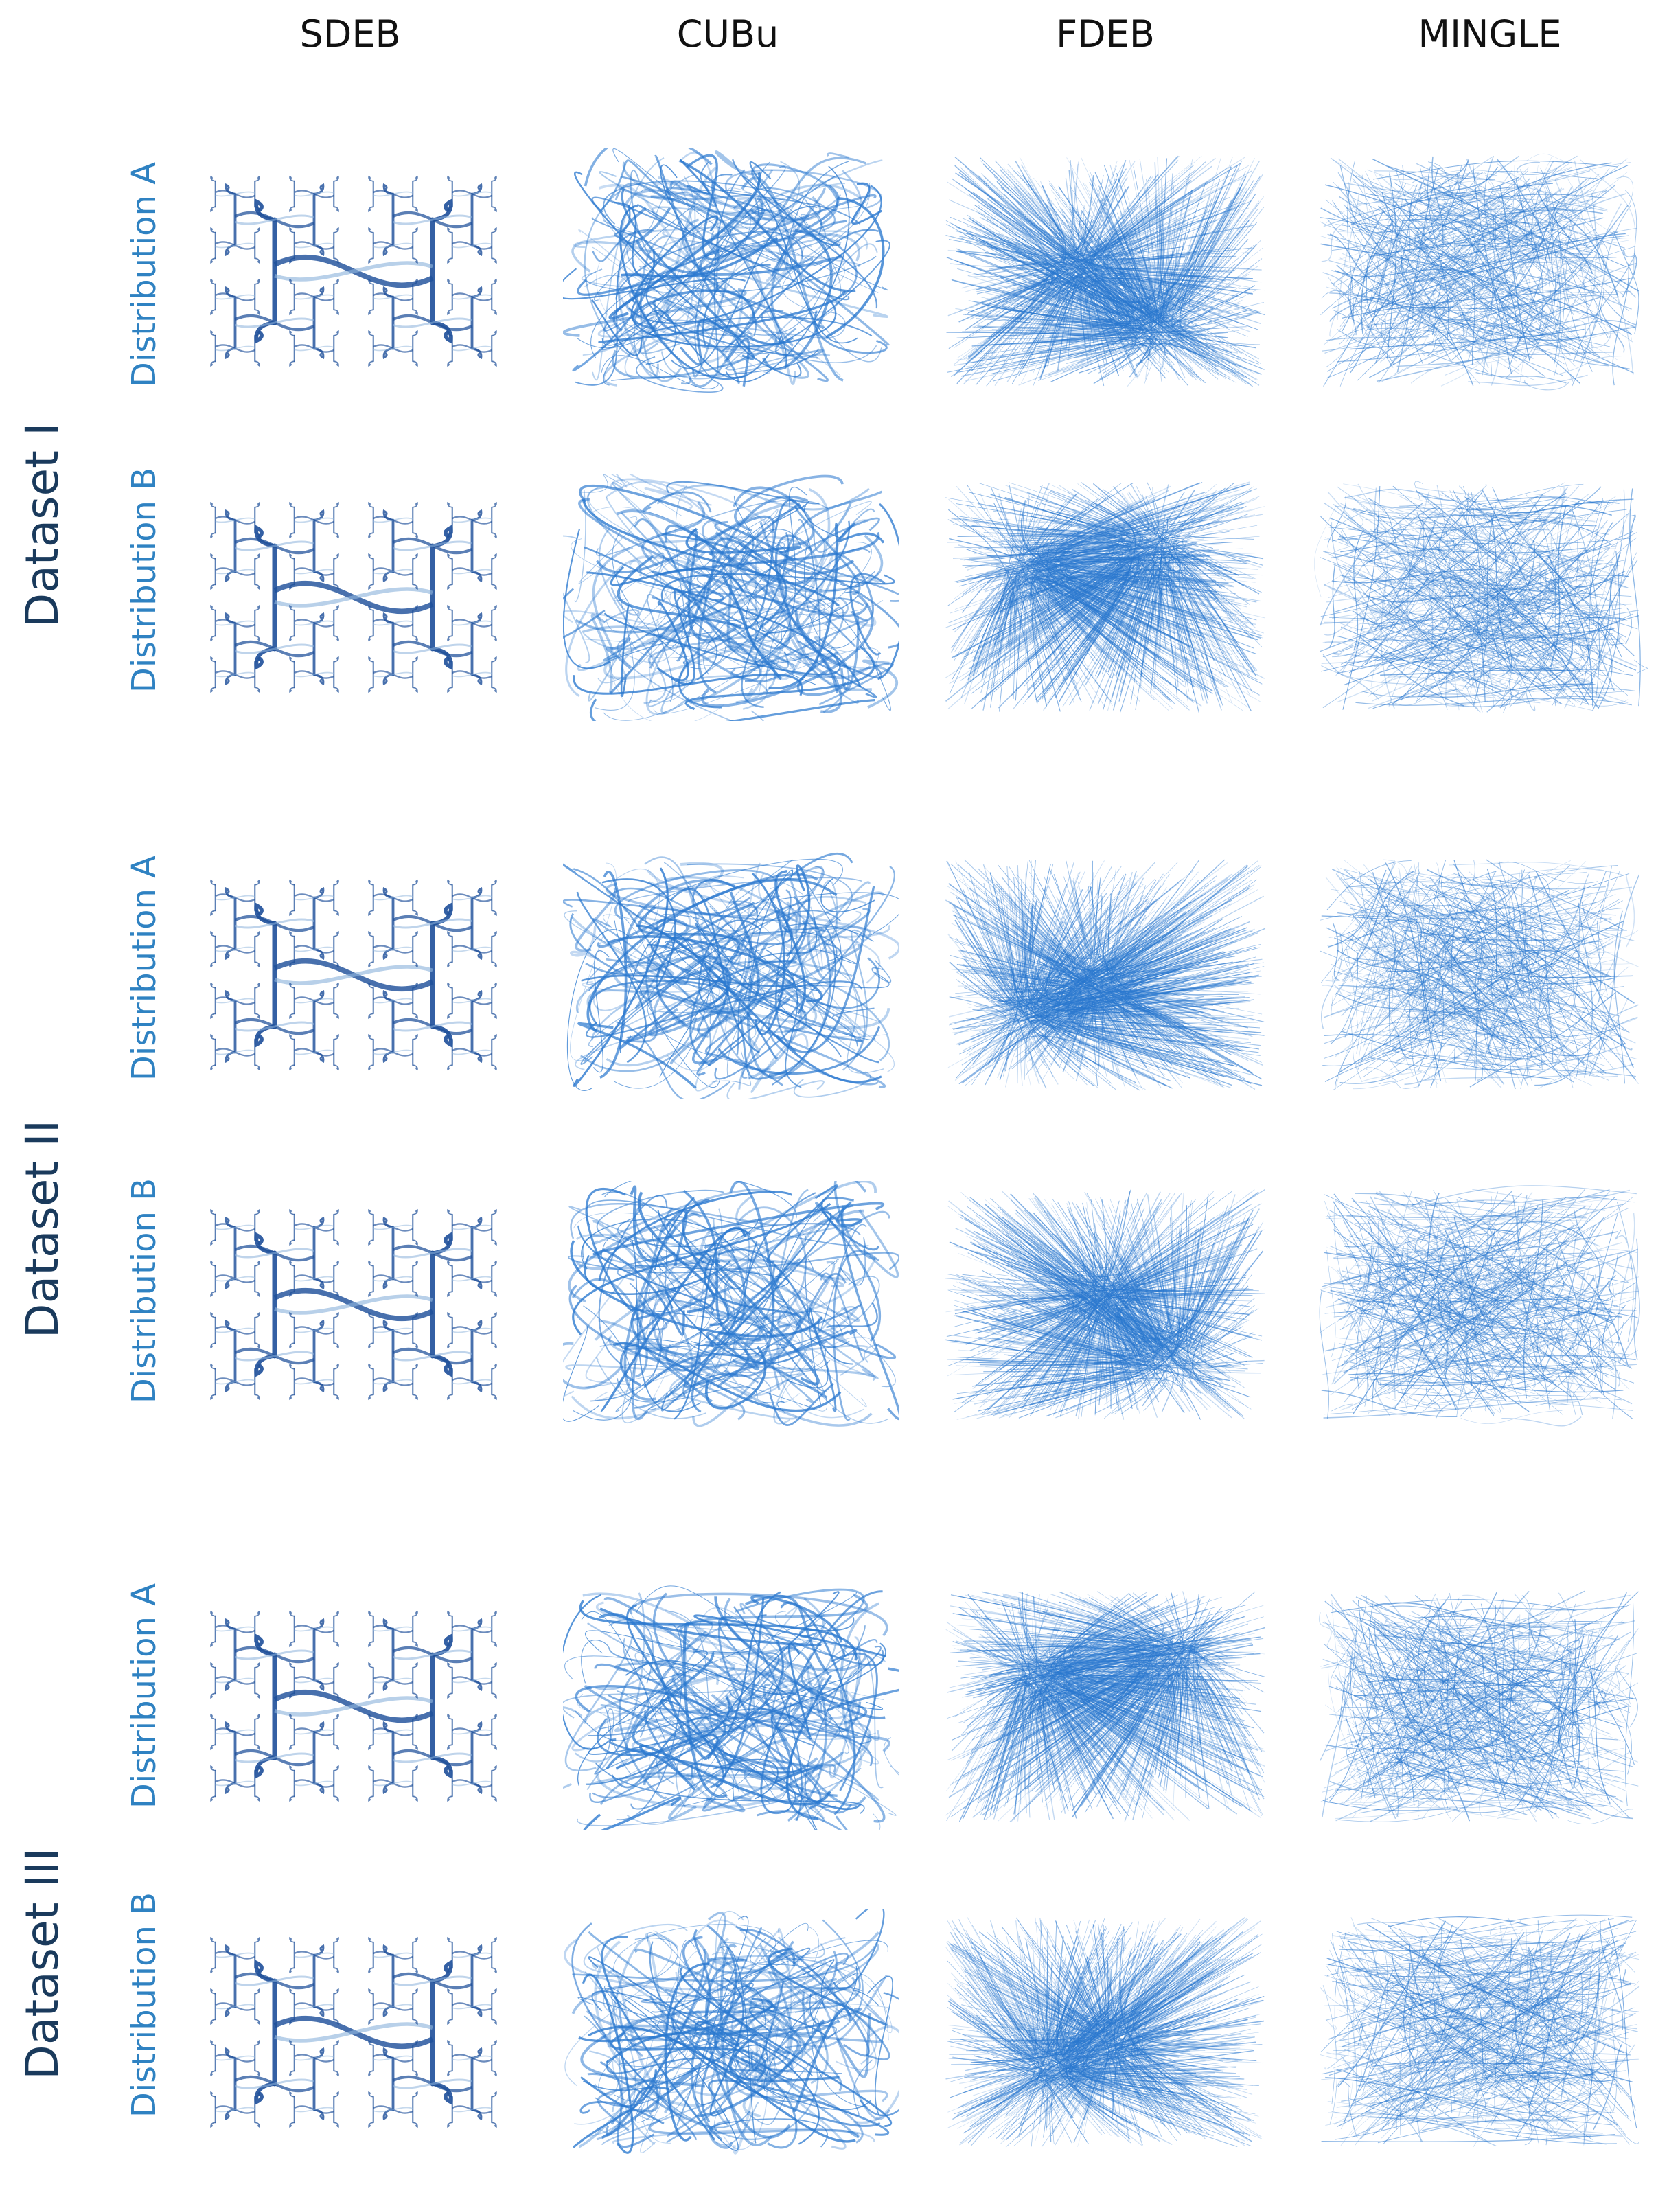 The image size is (1680, 2204). Describe the element at coordinates (1105, 34) in the screenshot. I see `column-header-fdeb: FDEB` at that location.